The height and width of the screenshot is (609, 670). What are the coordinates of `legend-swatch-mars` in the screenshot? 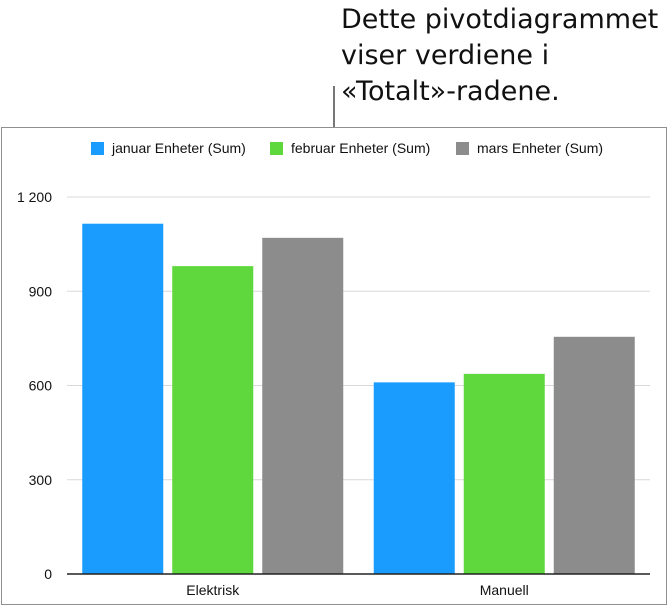 It's located at (462, 148).